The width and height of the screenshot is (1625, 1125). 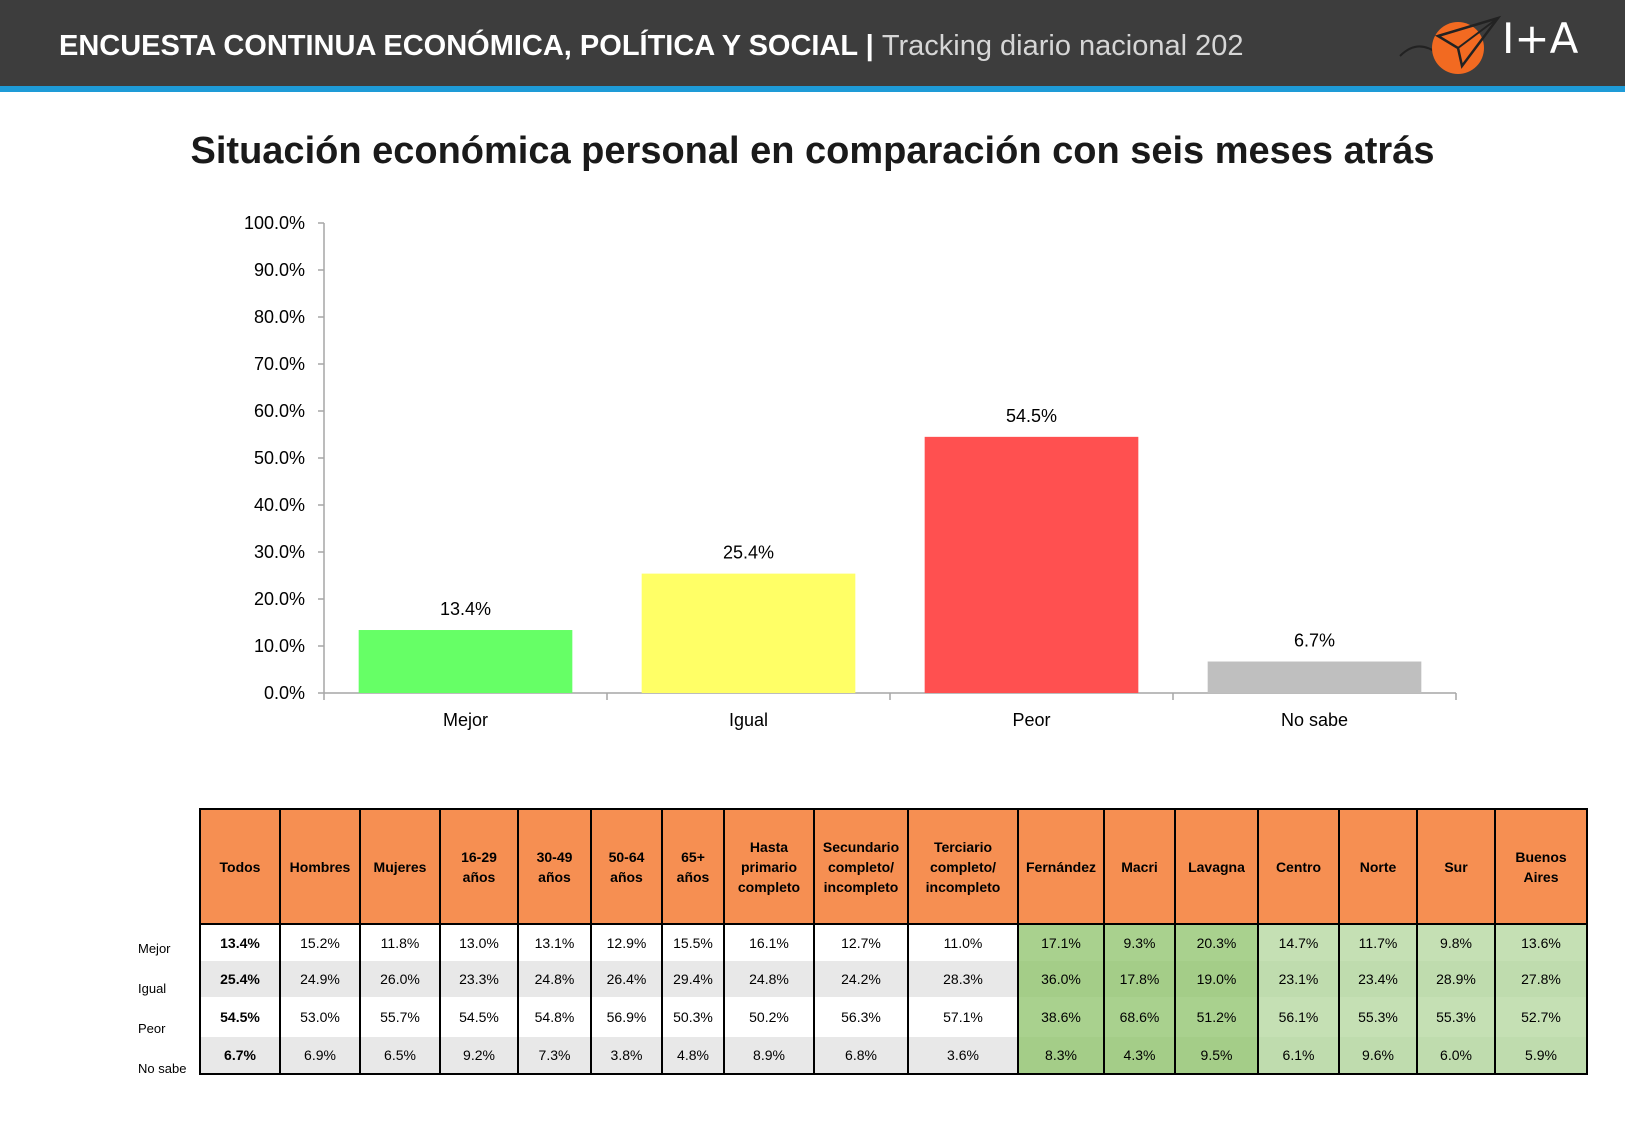 What do you see at coordinates (465, 609) in the screenshot?
I see `data-label: 13.4%` at bounding box center [465, 609].